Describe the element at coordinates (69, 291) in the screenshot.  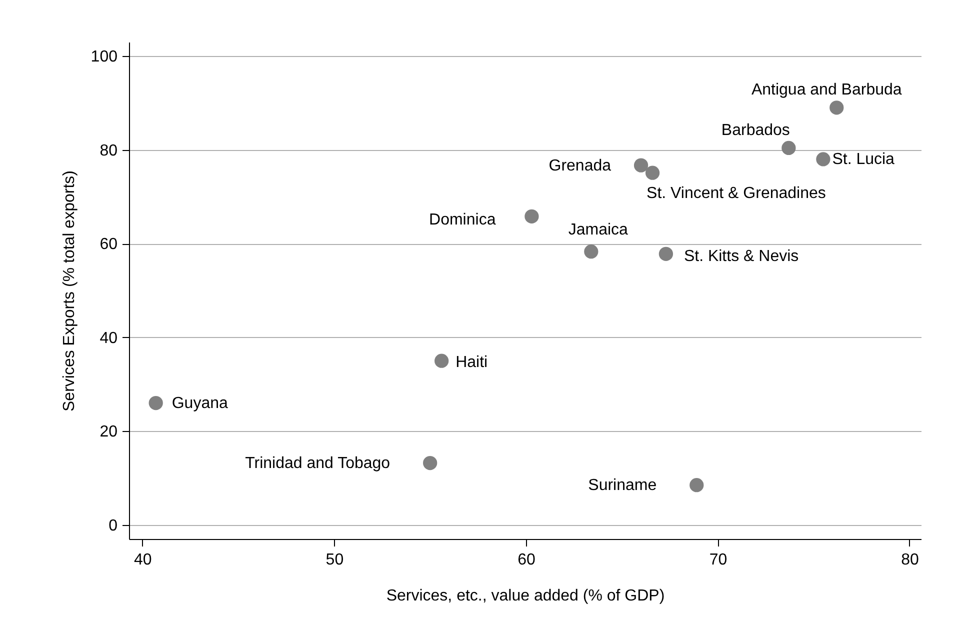
I see `y-axis-title: Services Exports (% total exports)` at that location.